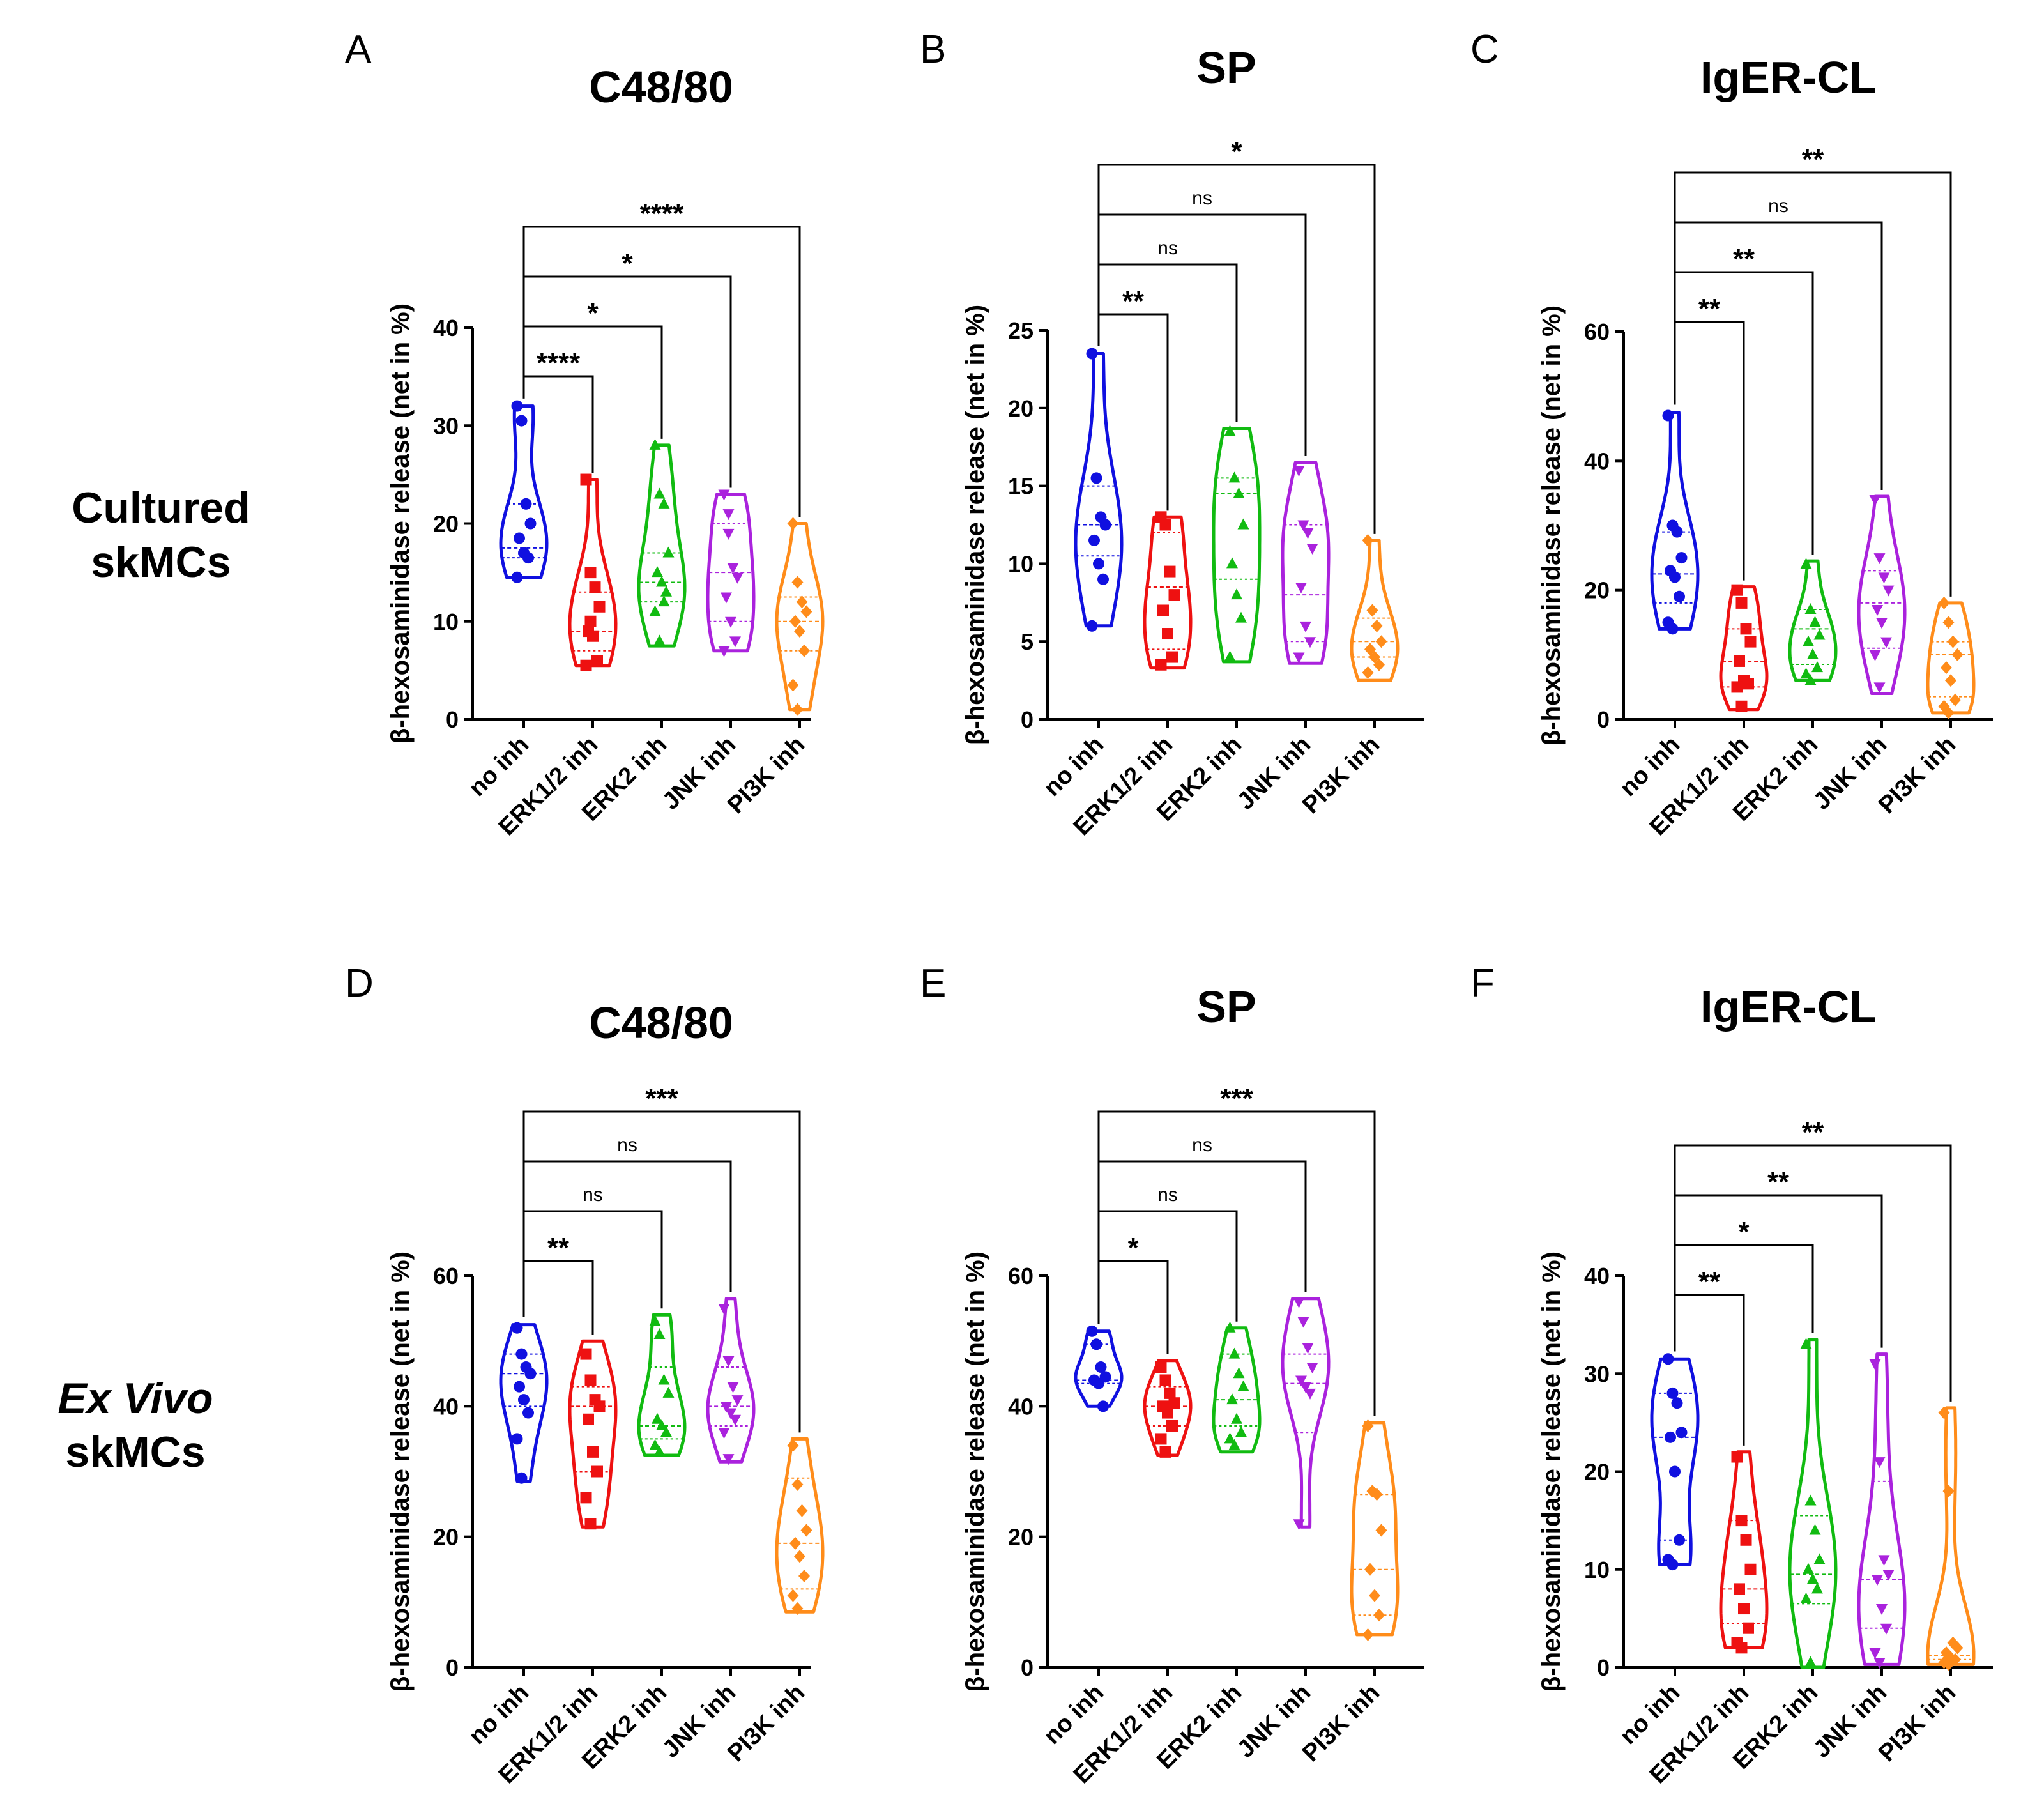 Image resolution: width=2044 pixels, height=1813 pixels. What do you see at coordinates (1675, 1462) in the screenshot?
I see `panel-f-violin-outline-no-inh` at bounding box center [1675, 1462].